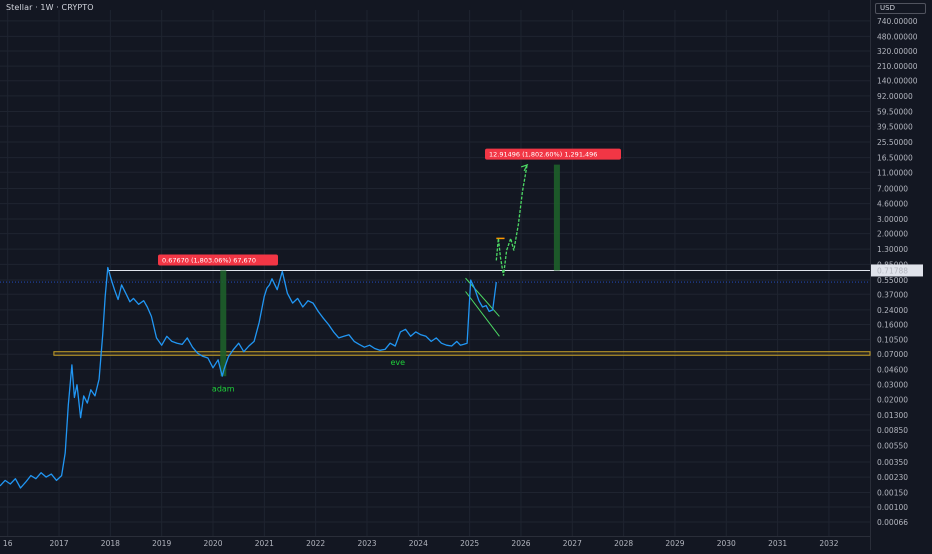 The image size is (932, 554). What do you see at coordinates (777, 543) in the screenshot?
I see `time-tick-label: 2031` at bounding box center [777, 543].